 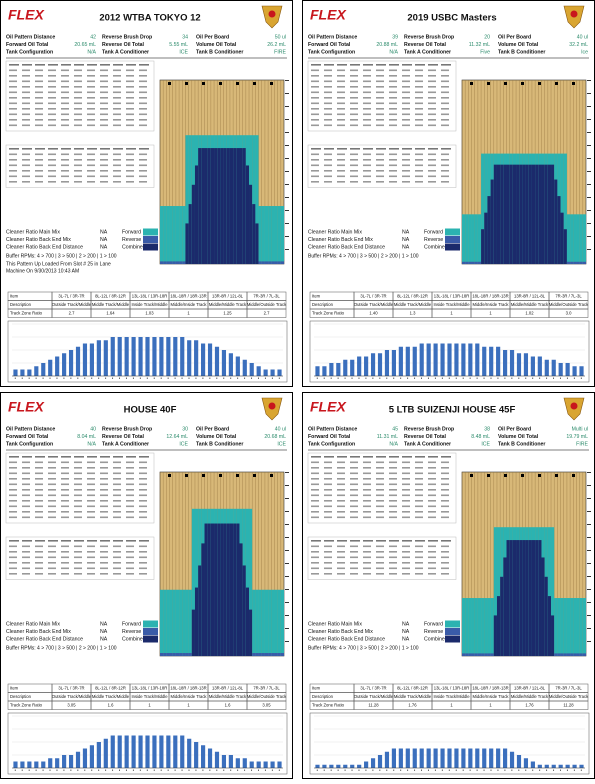 What do you see at coordinates (518, 45) in the screenshot?
I see `header-label: Volume Oil Total` at bounding box center [518, 45].